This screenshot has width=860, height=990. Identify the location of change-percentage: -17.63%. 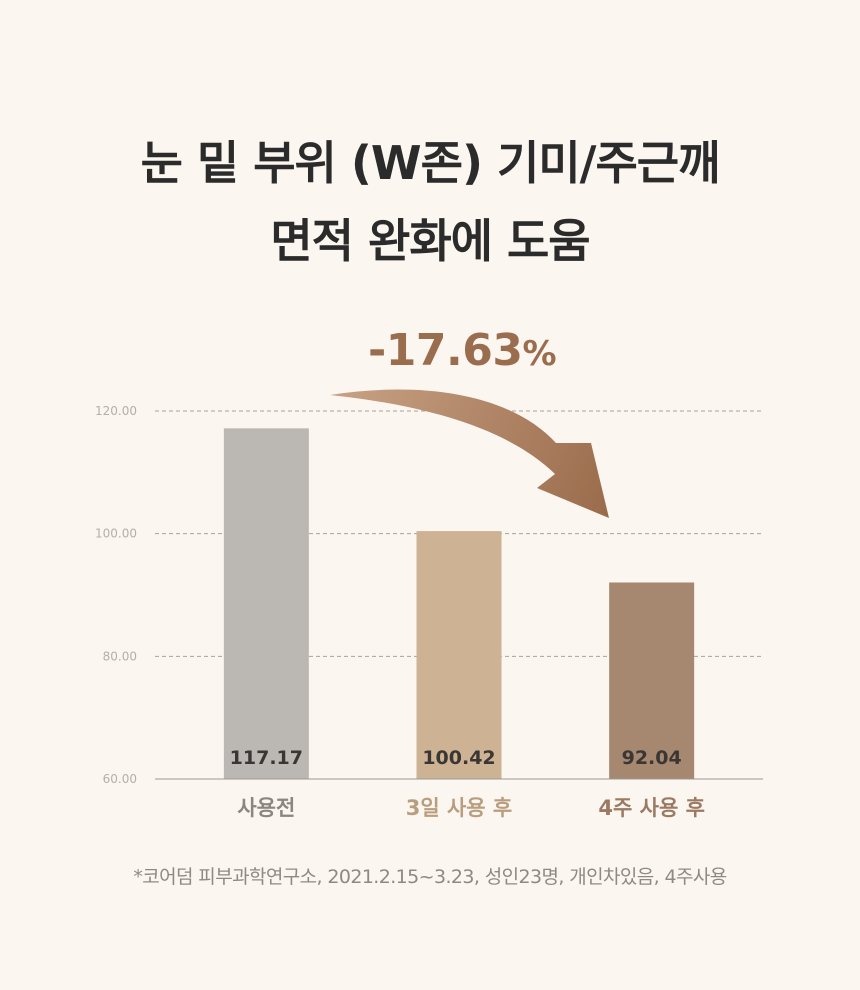
(462, 351).